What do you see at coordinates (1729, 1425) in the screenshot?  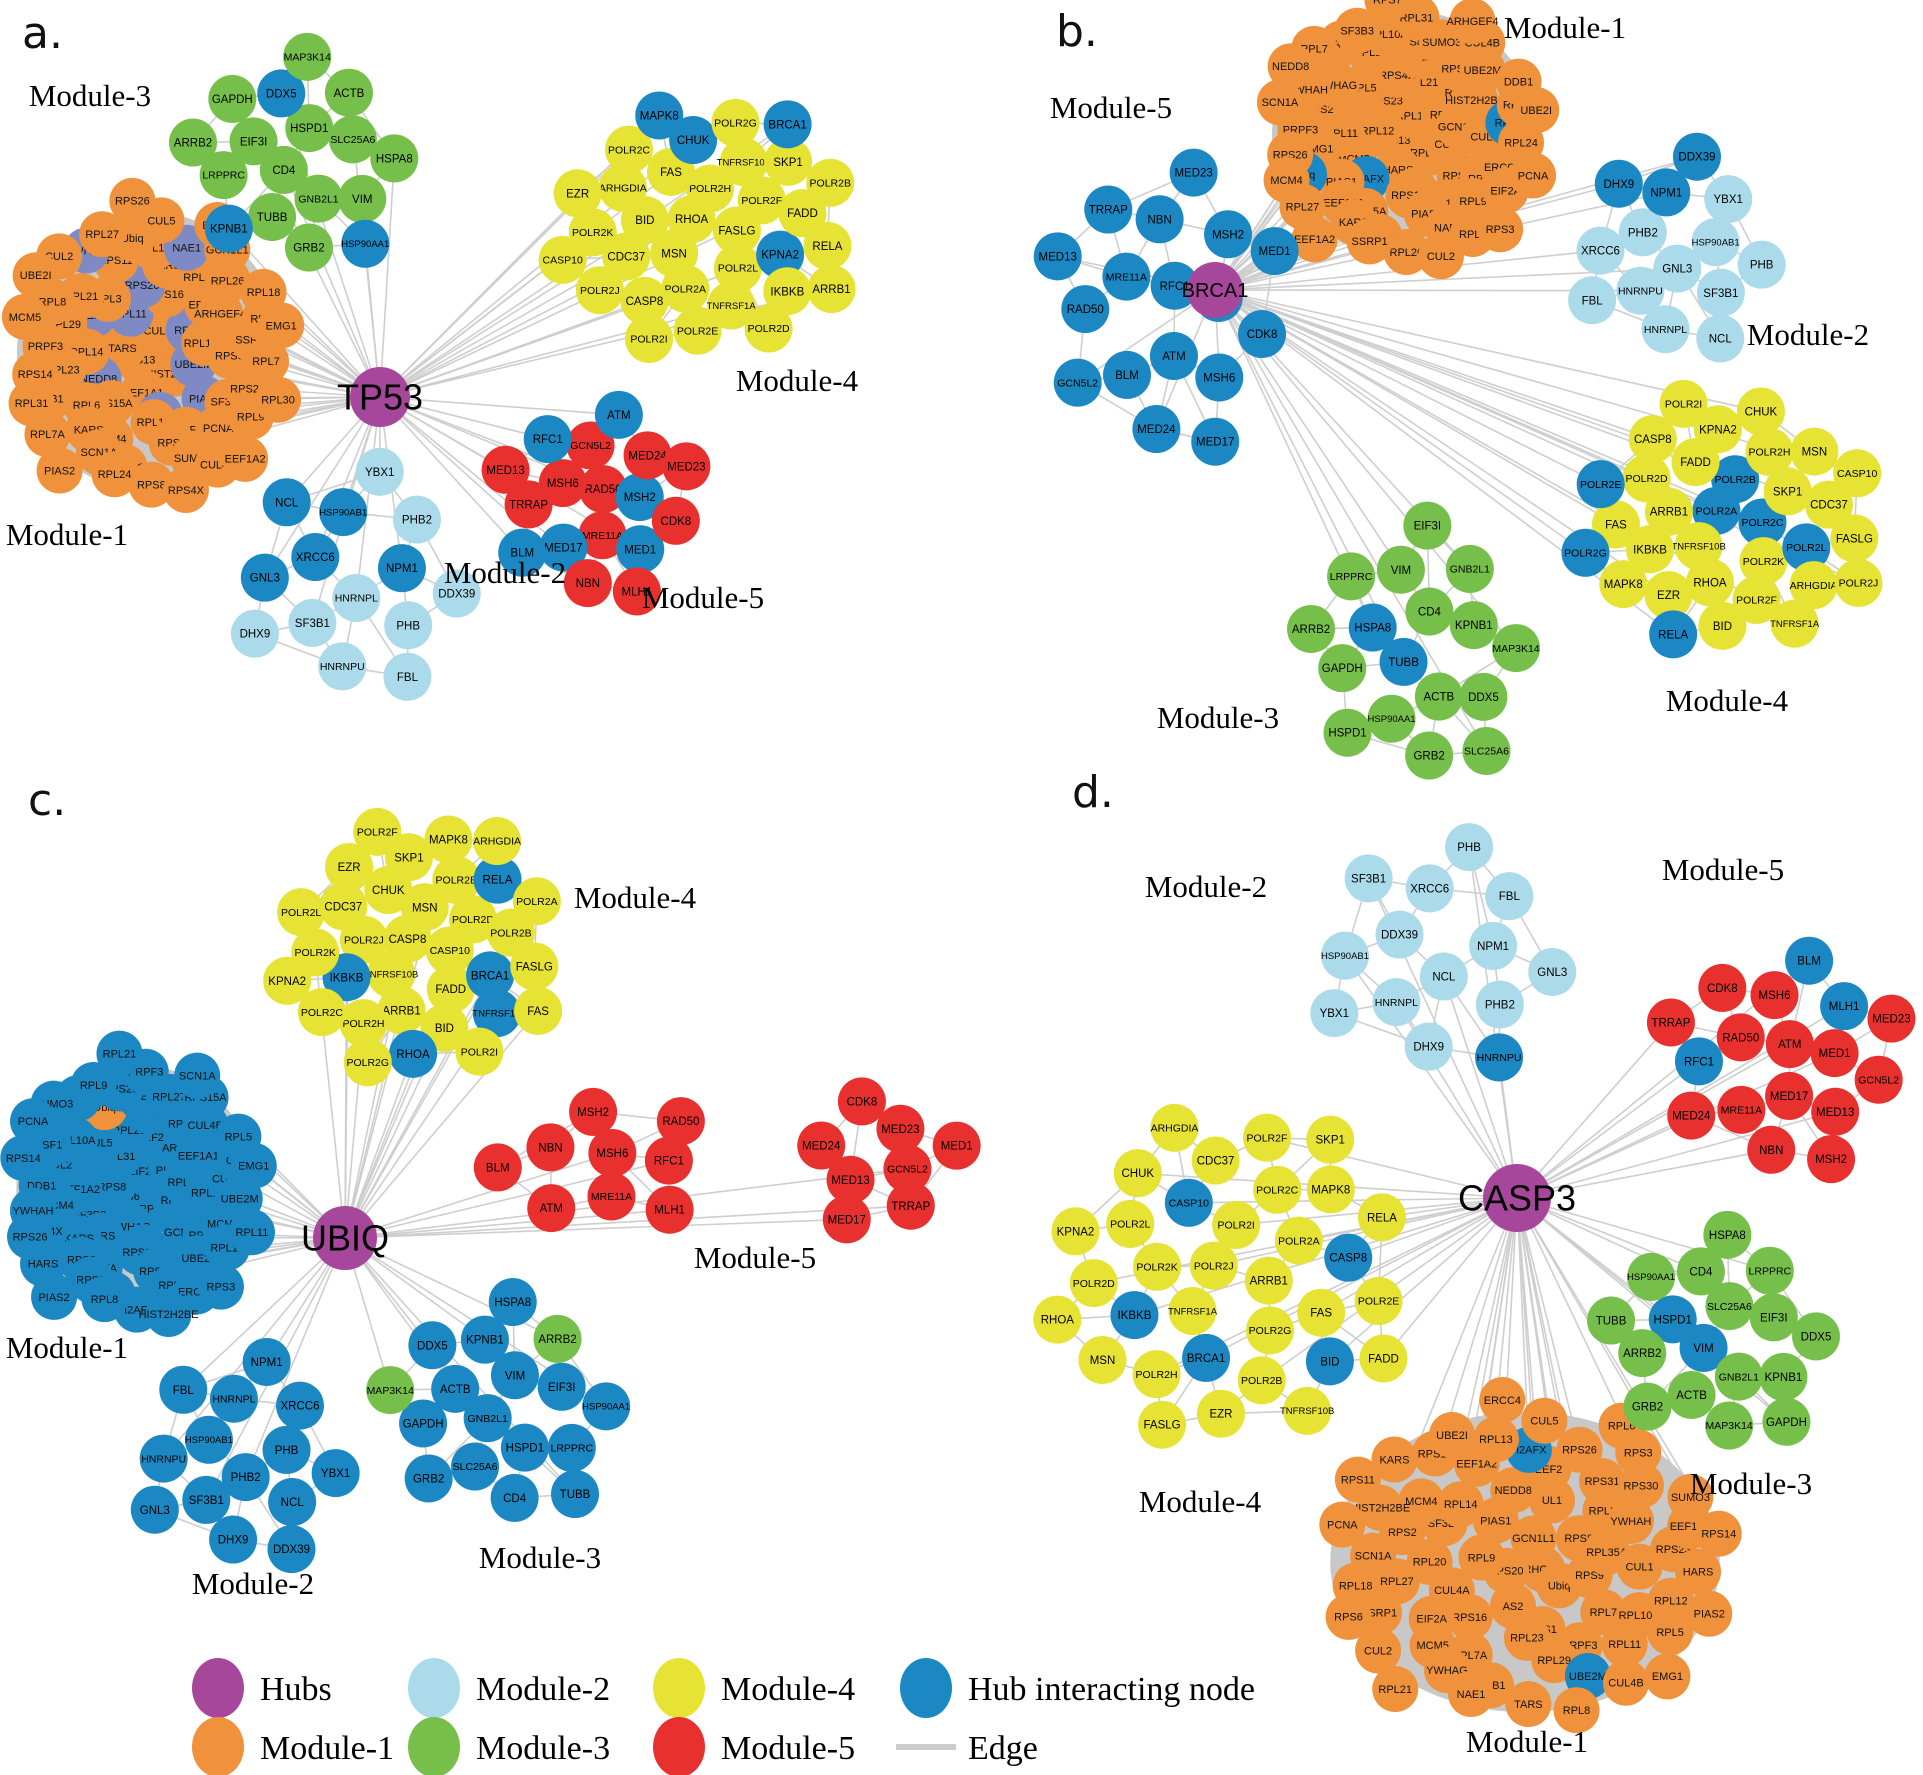 I see `node-map3k14: MAP3K14` at bounding box center [1729, 1425].